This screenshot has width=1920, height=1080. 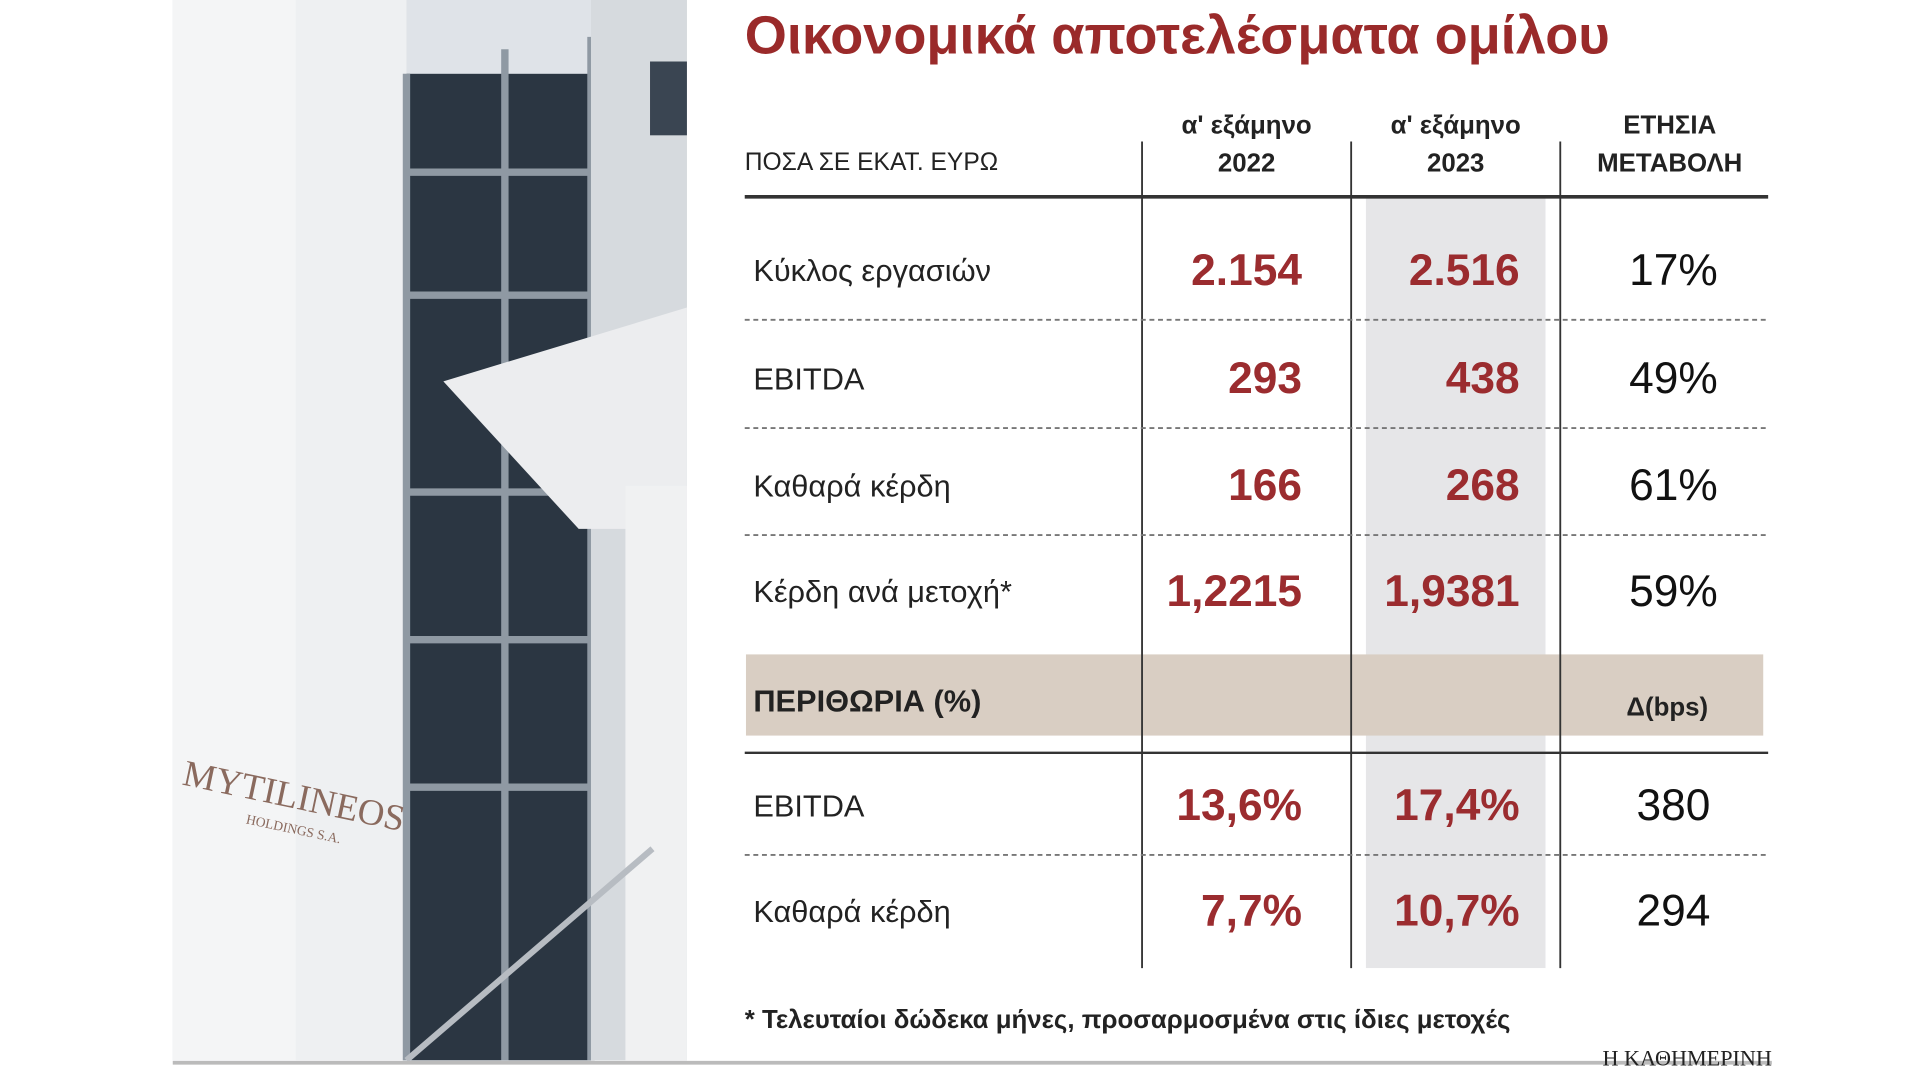 What do you see at coordinates (1457, 911) in the screenshot?
I see `value-2023: 10,7%` at bounding box center [1457, 911].